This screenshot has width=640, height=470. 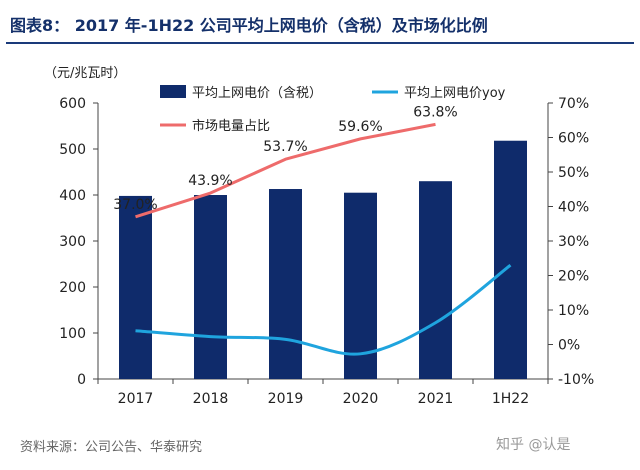 I want to click on left-axis-unit: （元/兆瓦时）, so click(x=85, y=73).